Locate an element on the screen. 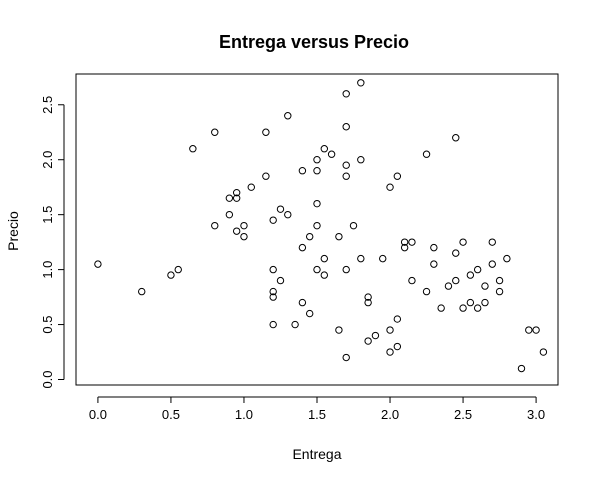  x-tick-label: 2.0 is located at coordinates (390, 414).